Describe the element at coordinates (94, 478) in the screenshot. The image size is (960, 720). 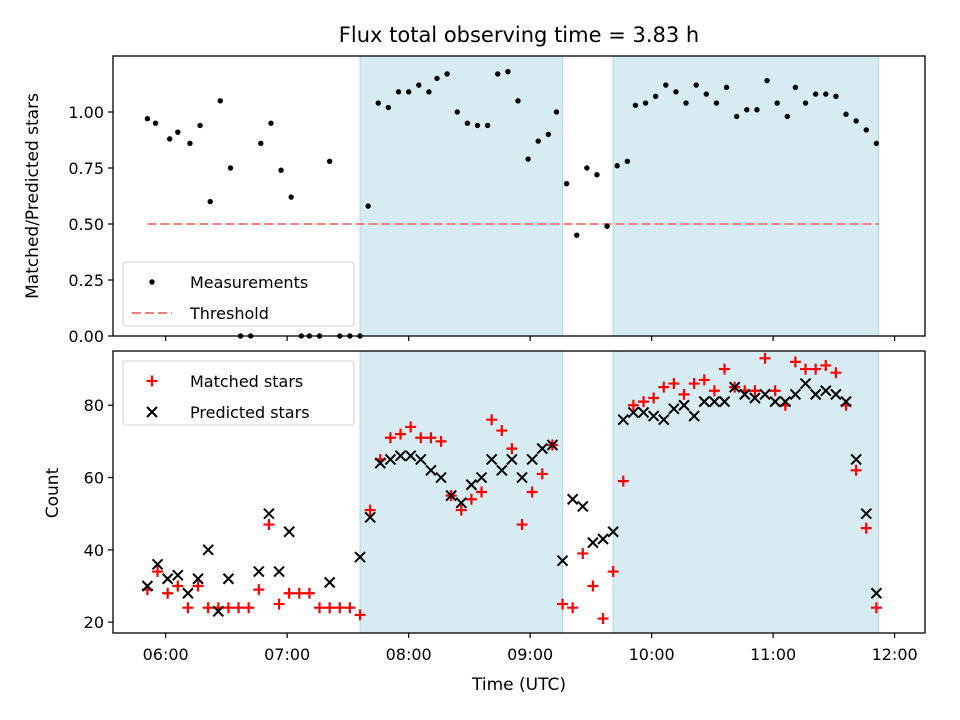
I see `bottom-y-tick-label: 60` at that location.